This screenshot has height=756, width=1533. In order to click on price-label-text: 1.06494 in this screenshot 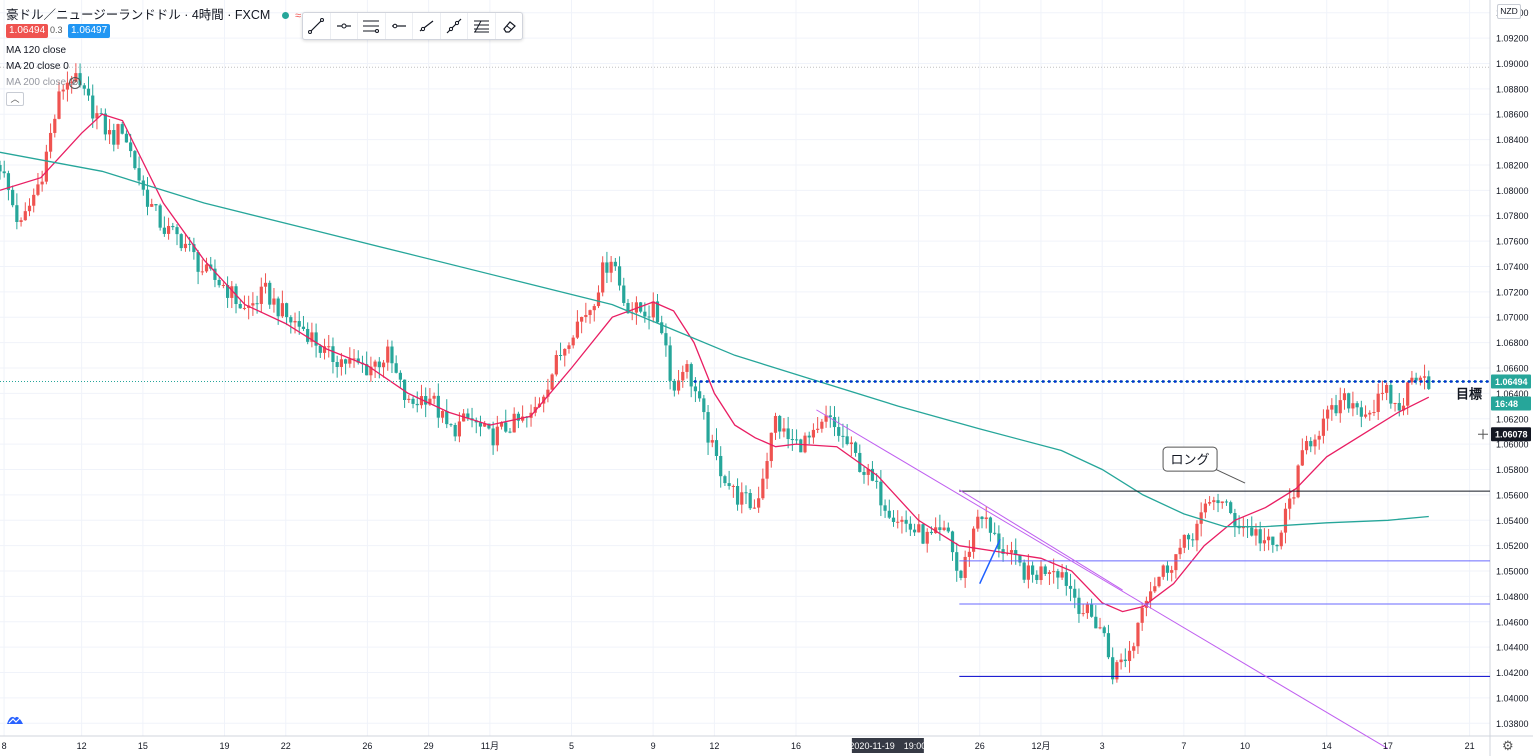, I will do `click(1511, 382)`.